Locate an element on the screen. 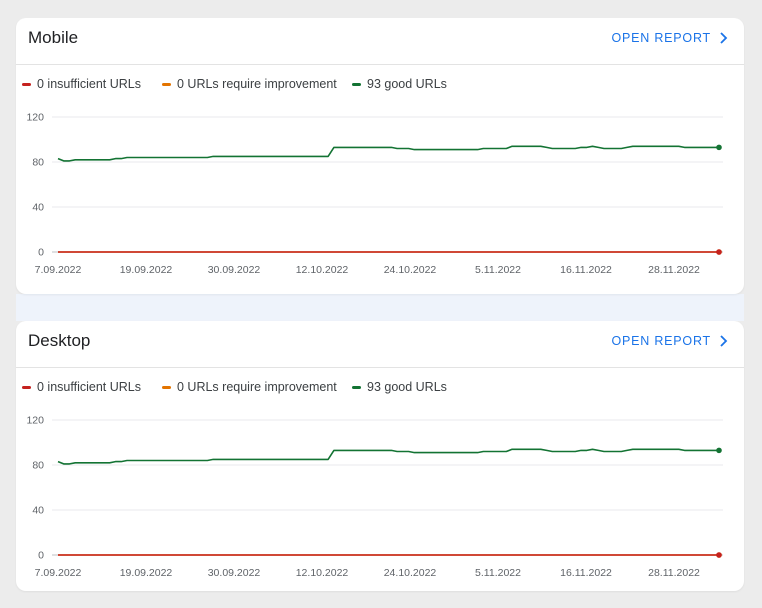 This screenshot has height=608, width=762. mobile-open-report-button: OPEN REPORT is located at coordinates (669, 38).